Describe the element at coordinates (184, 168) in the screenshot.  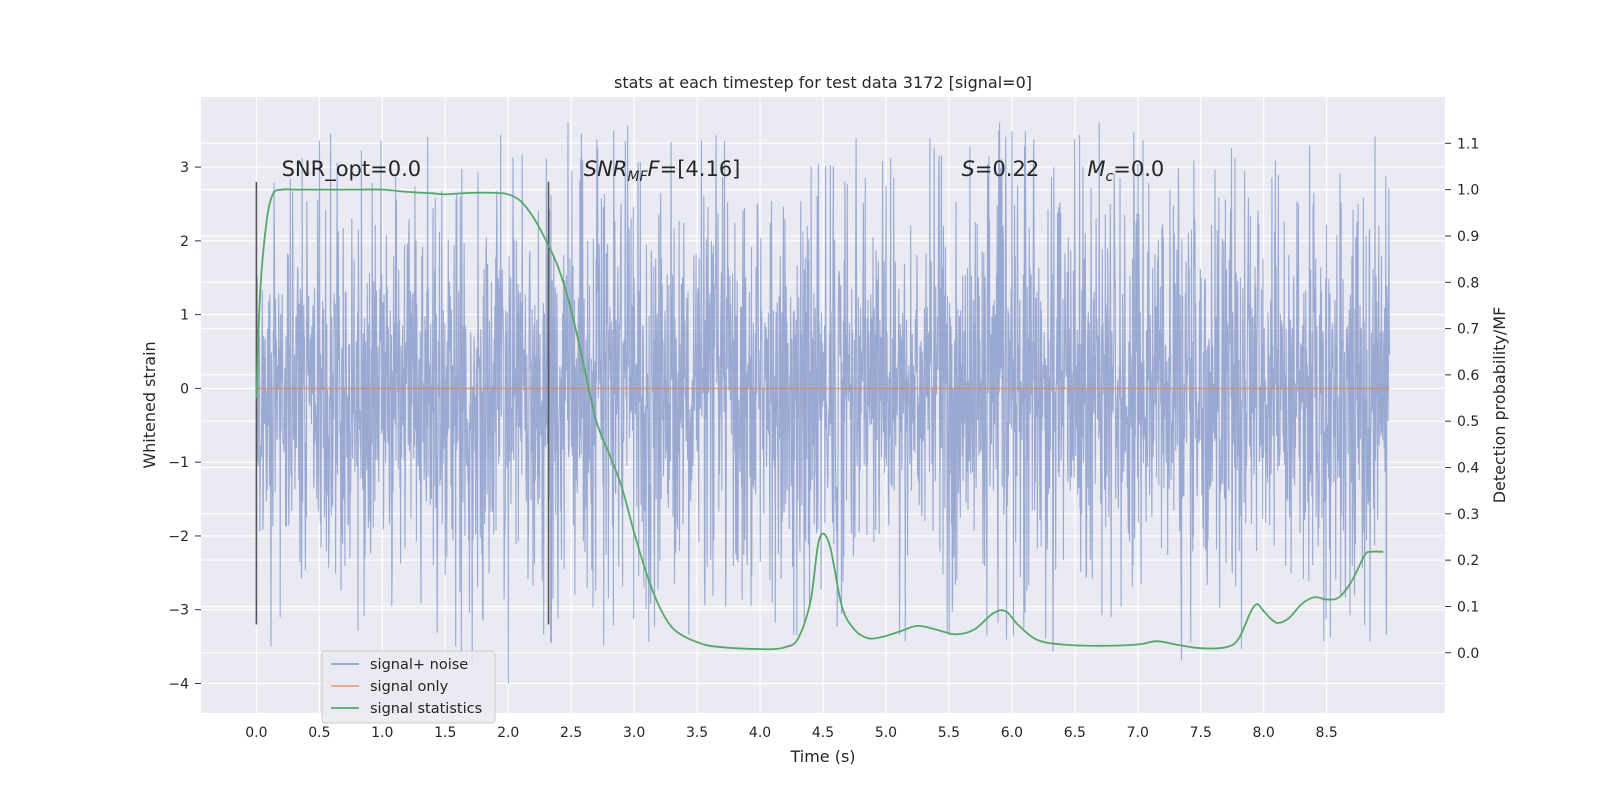
I see `y-tick-label: 3` at that location.